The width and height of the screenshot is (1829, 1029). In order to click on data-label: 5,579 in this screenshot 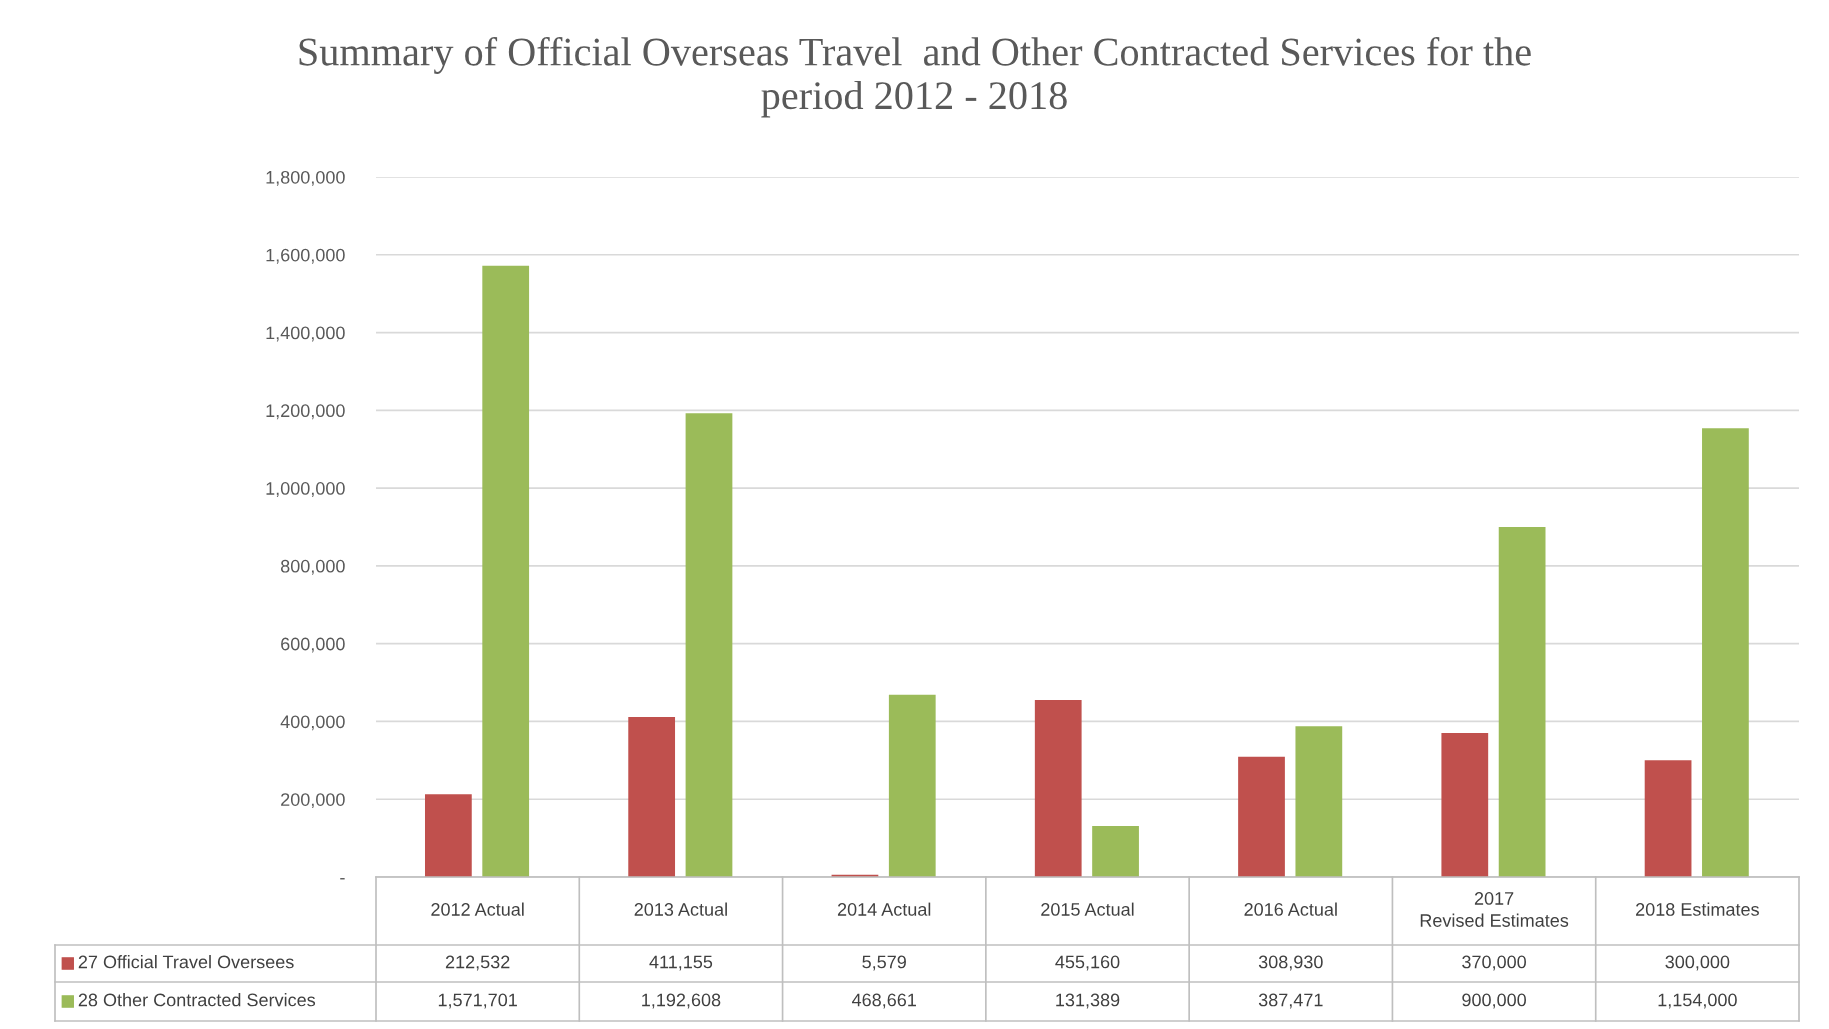, I will do `click(884, 963)`.